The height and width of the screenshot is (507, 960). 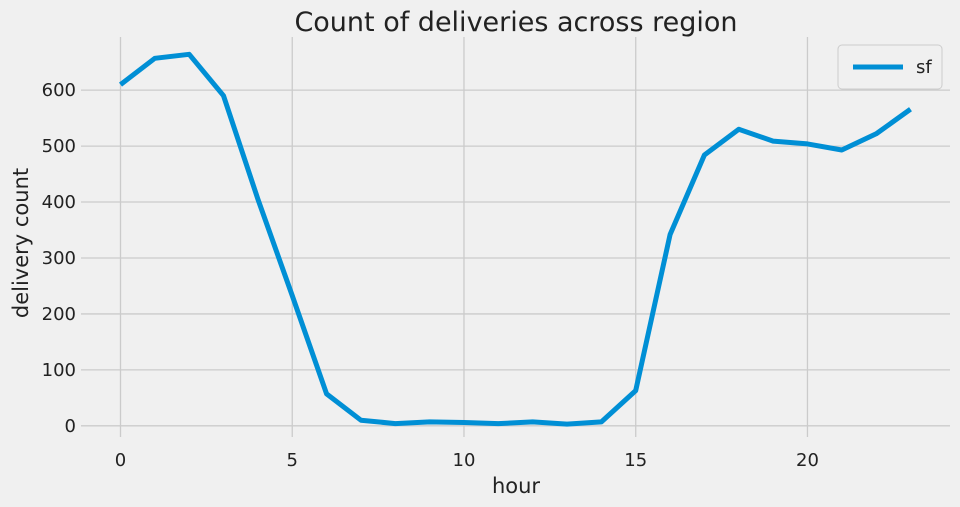 I want to click on legend-label-sf: sf, so click(x=924, y=67).